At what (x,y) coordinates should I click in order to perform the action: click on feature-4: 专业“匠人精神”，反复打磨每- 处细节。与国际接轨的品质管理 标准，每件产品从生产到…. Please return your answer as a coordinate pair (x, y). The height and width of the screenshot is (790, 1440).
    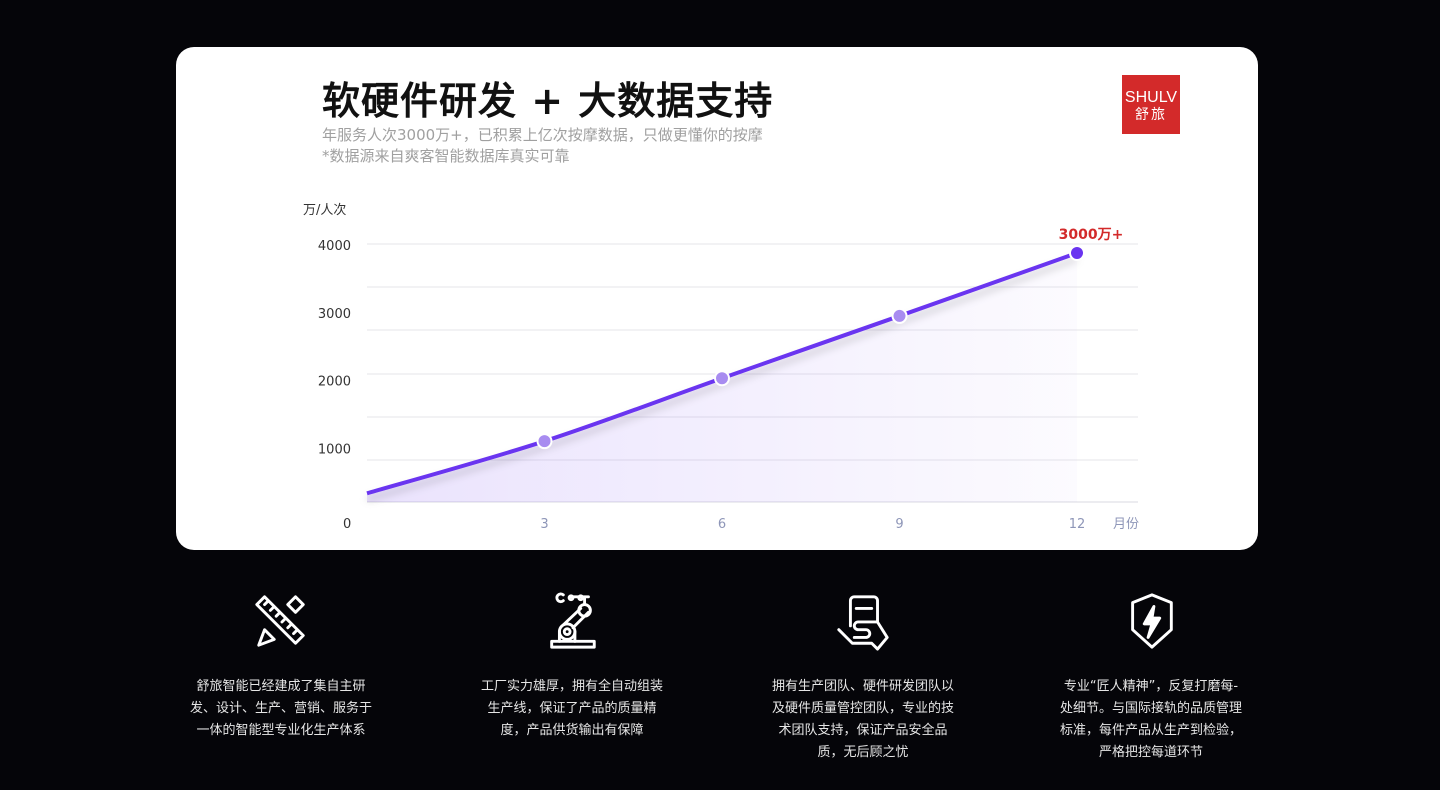
    Looking at the image, I should click on (1151, 677).